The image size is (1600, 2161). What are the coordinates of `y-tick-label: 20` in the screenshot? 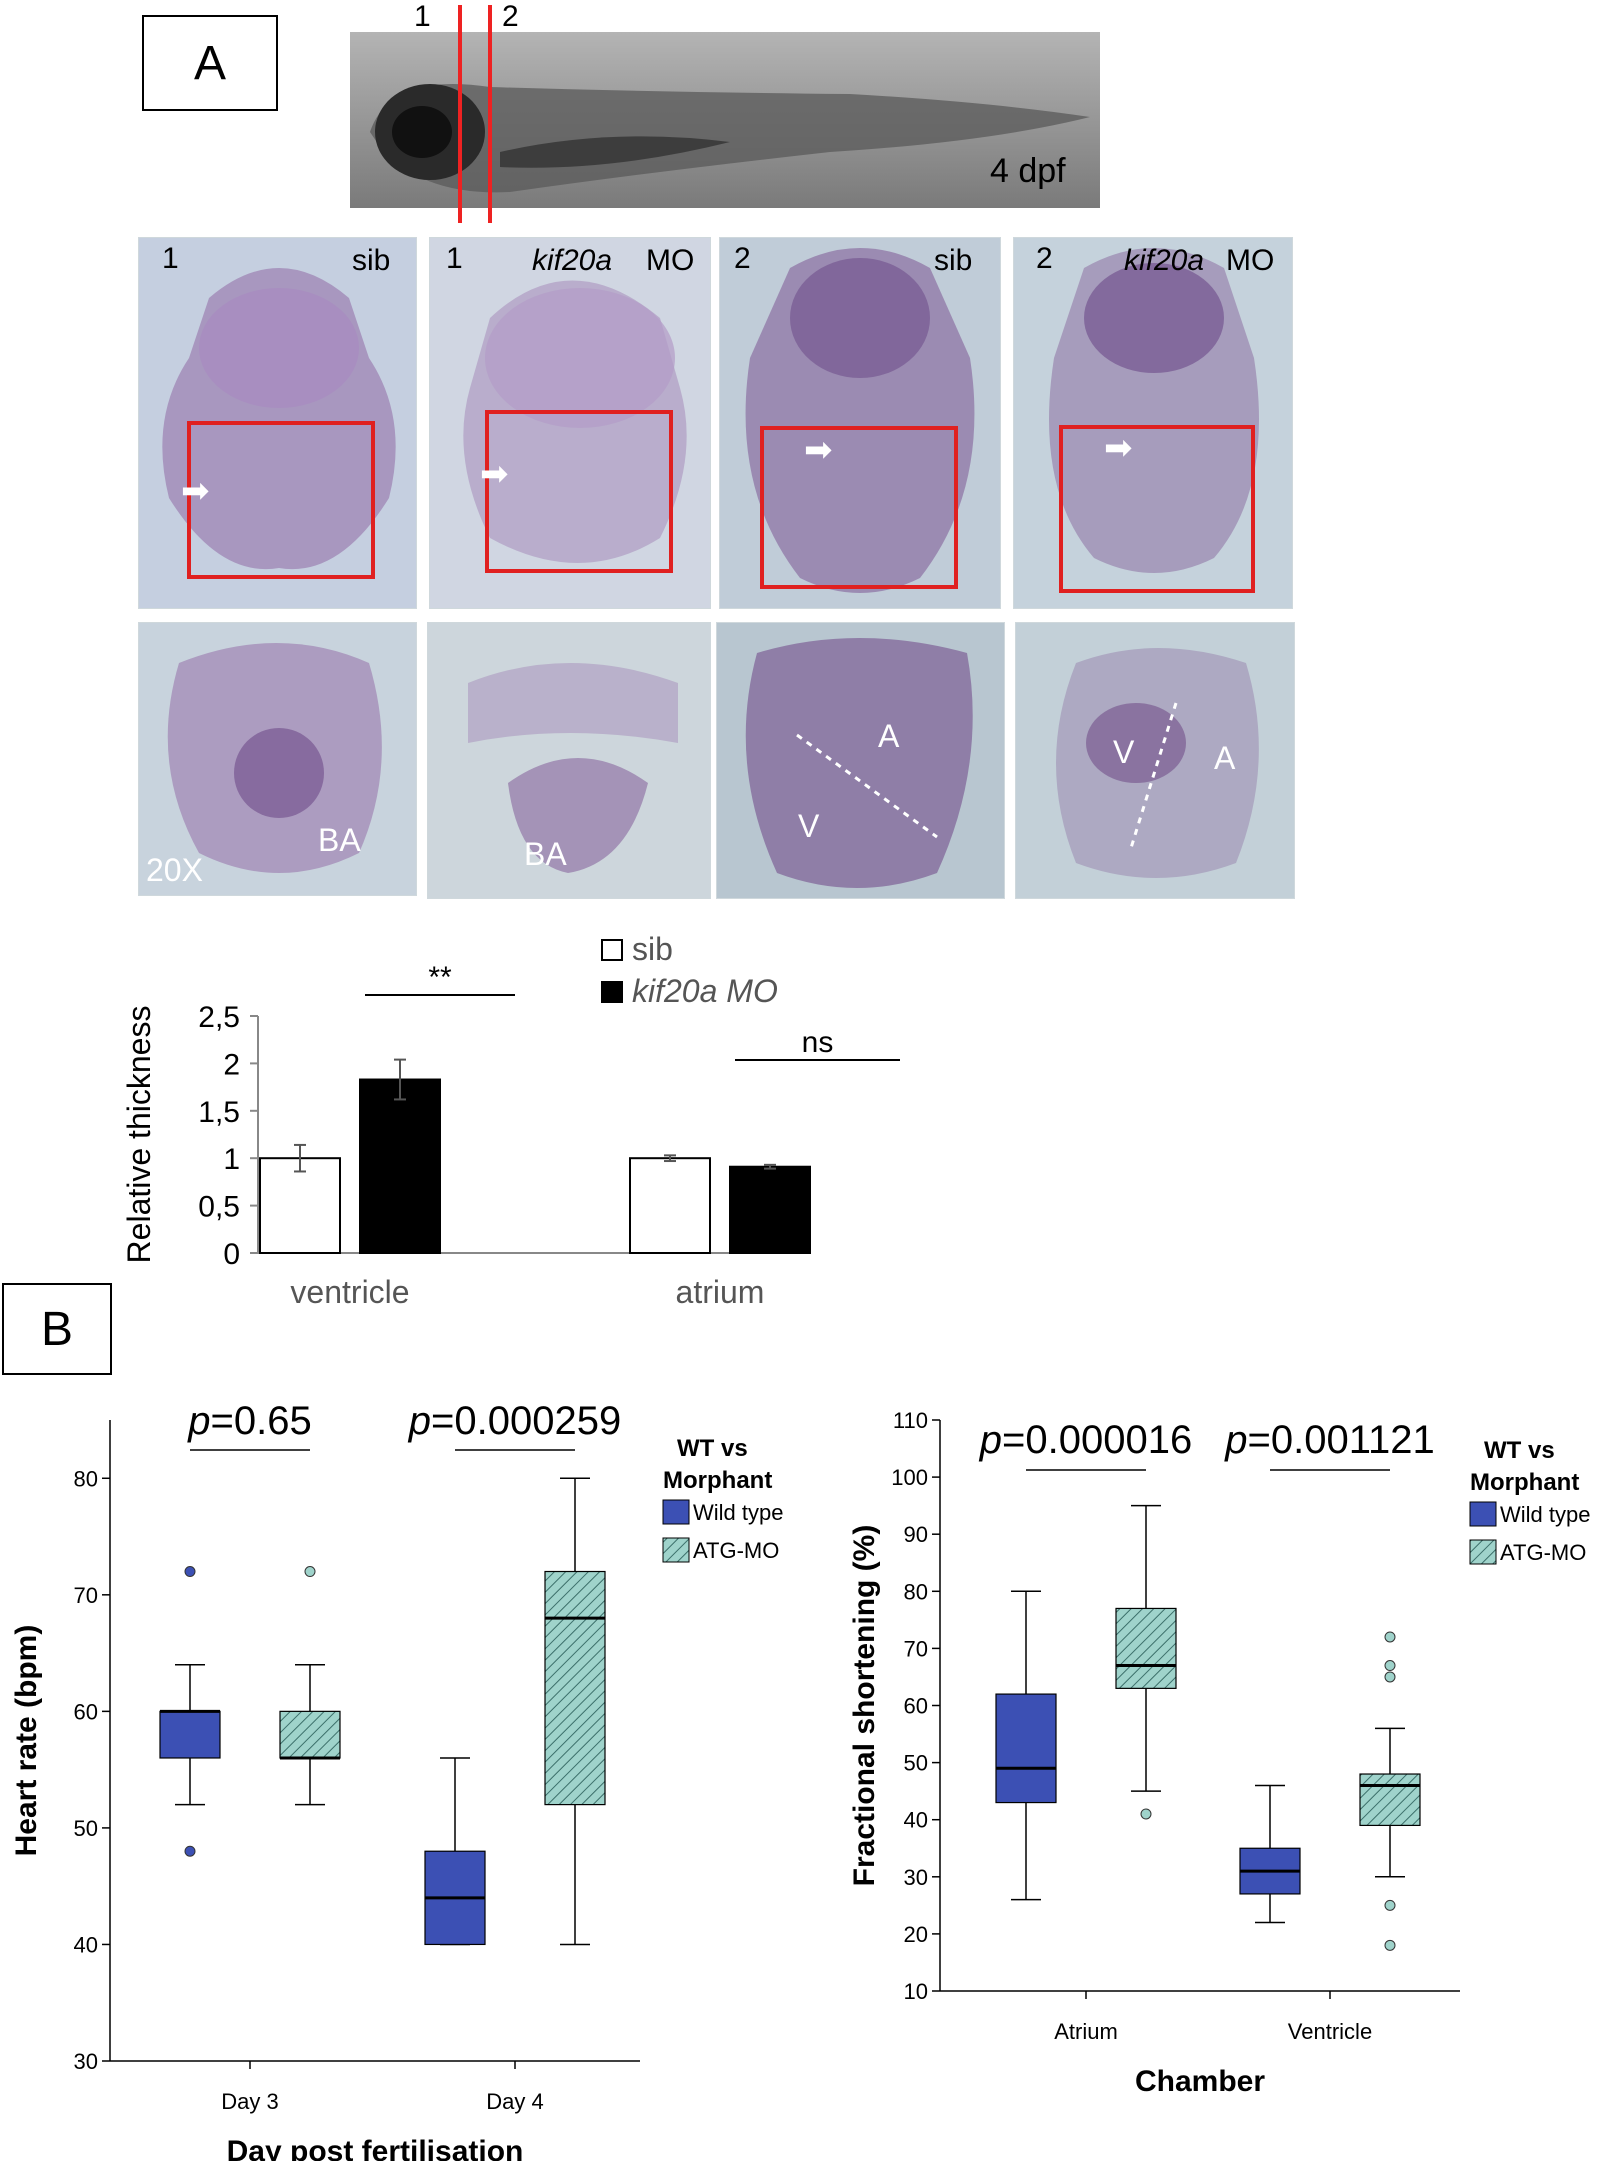 It's located at (916, 1934).